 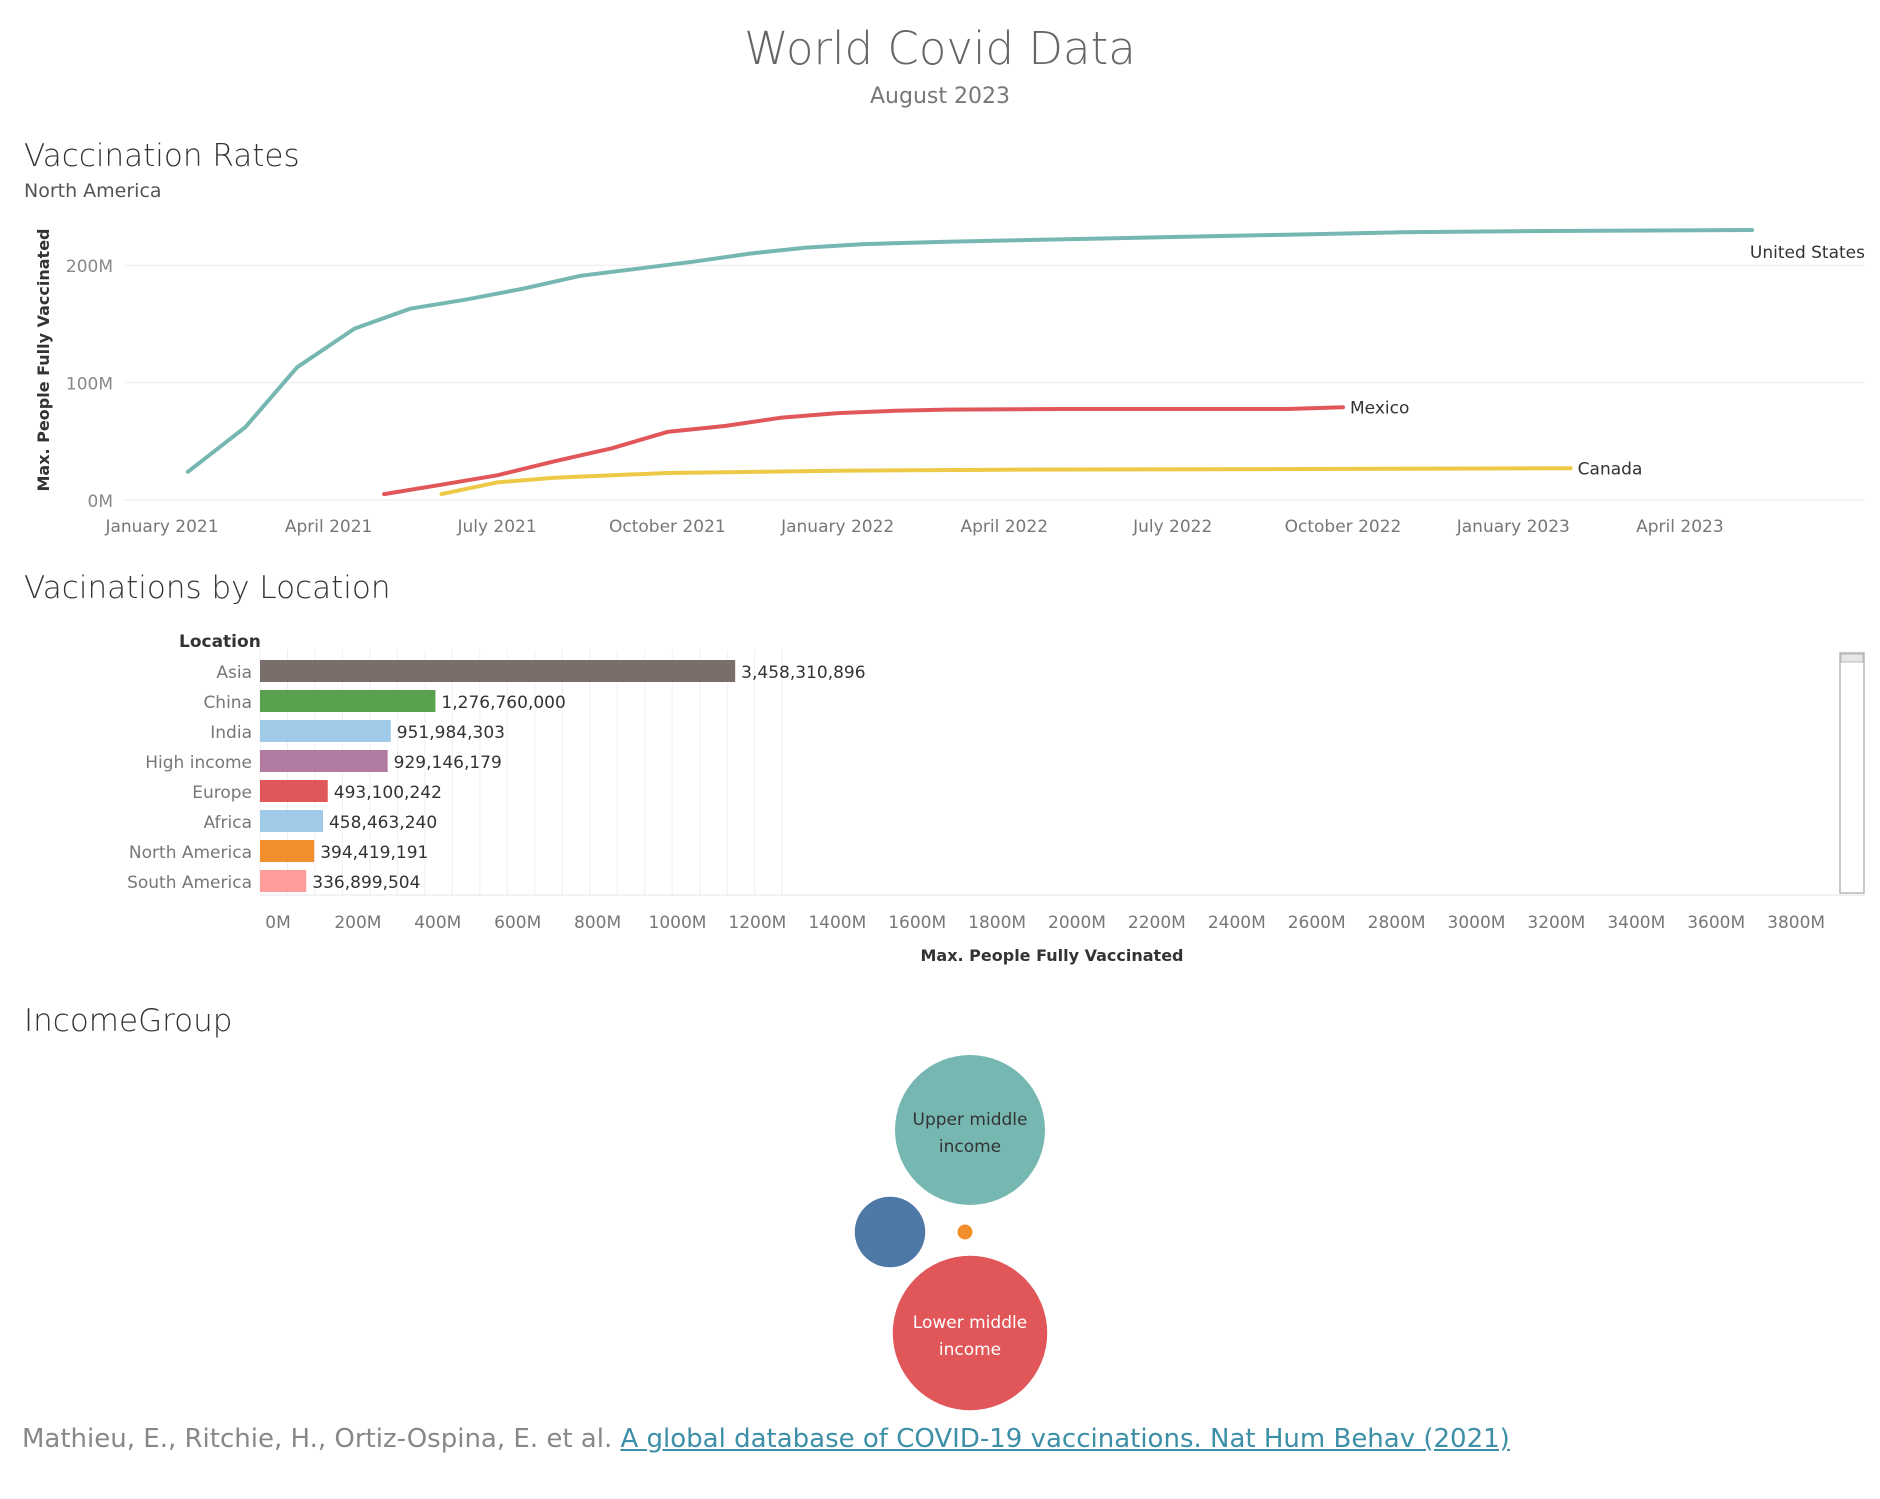 What do you see at coordinates (329, 527) in the screenshot?
I see `x-tick-label: April 2021` at bounding box center [329, 527].